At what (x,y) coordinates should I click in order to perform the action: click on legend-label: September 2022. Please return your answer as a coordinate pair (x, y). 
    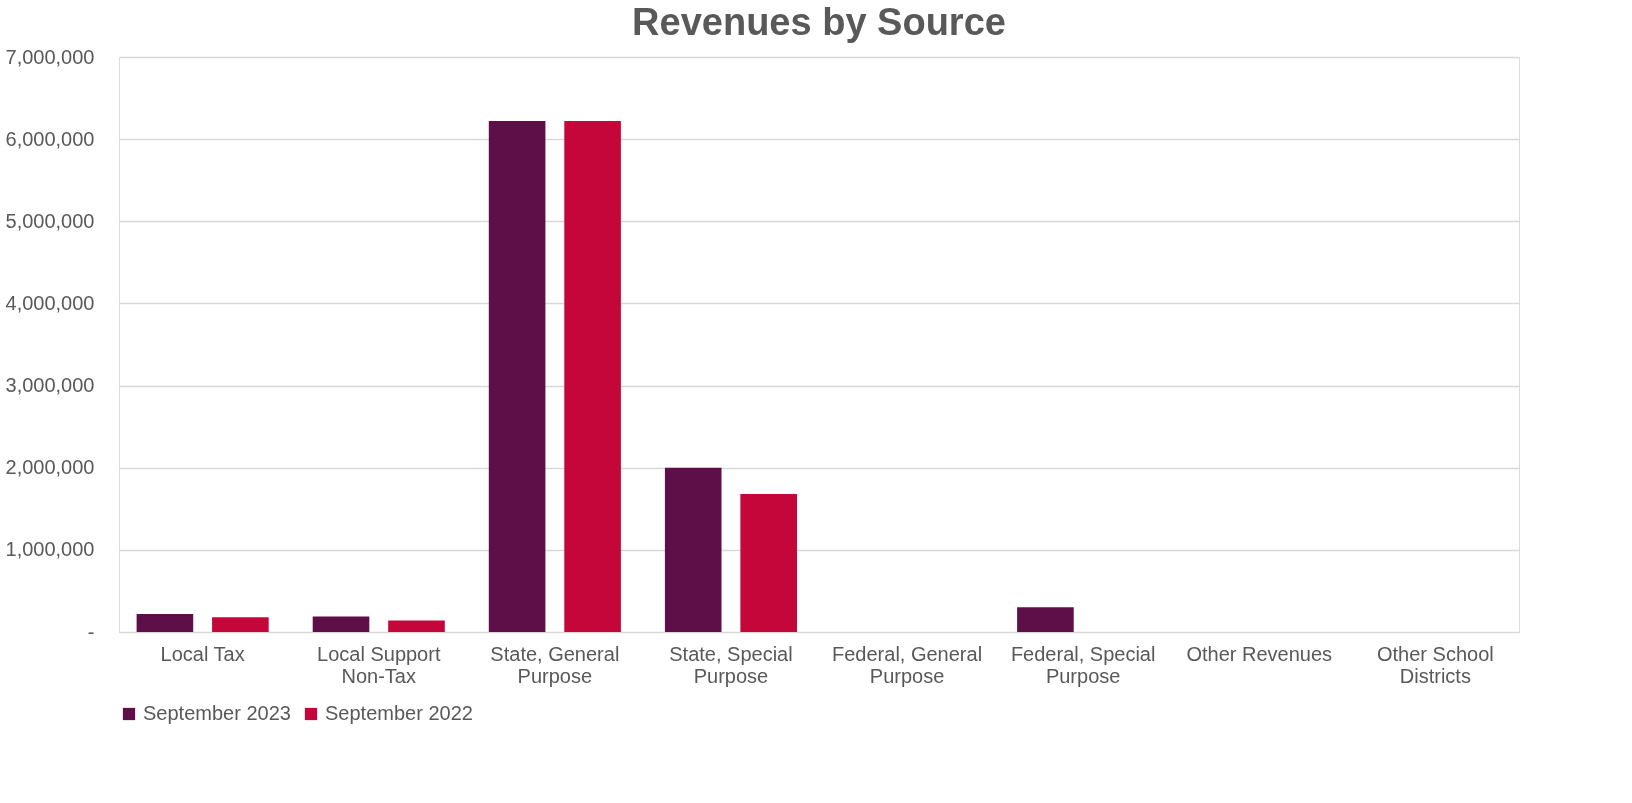
    Looking at the image, I should click on (399, 713).